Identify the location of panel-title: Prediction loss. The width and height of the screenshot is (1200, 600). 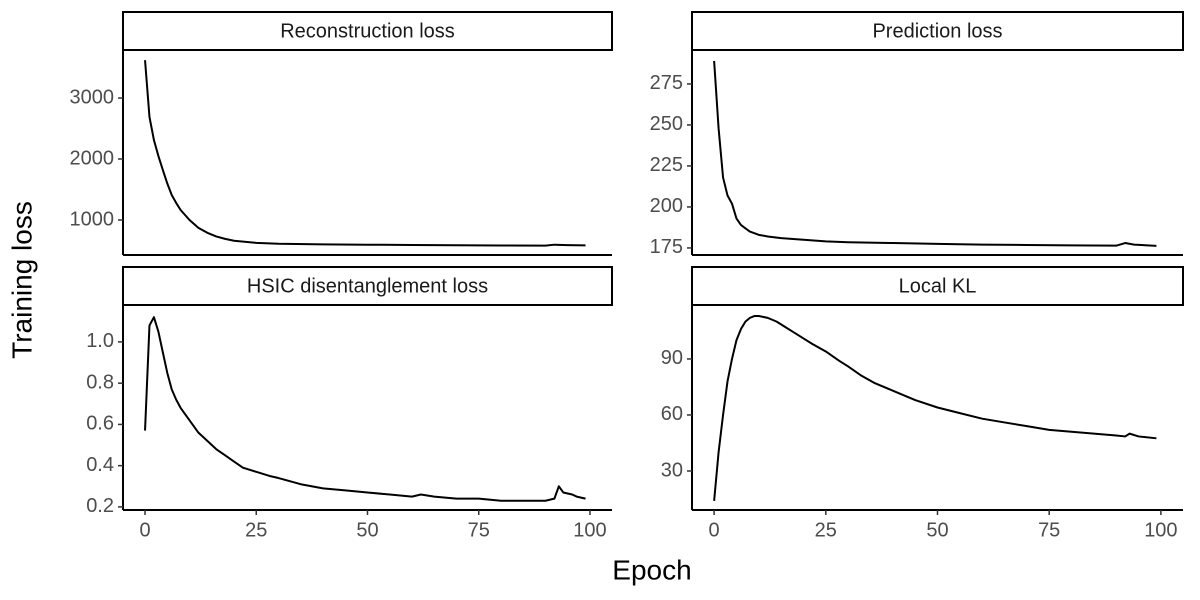
(937, 31).